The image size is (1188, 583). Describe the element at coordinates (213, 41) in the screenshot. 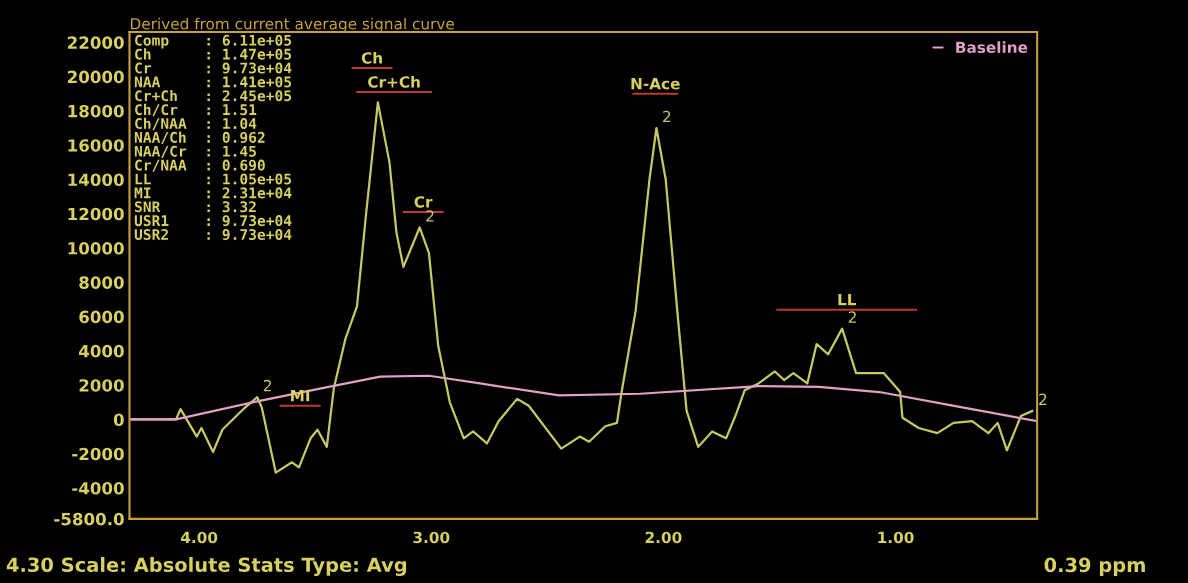

I see `annotation: Comp : 6.11e+05` at that location.